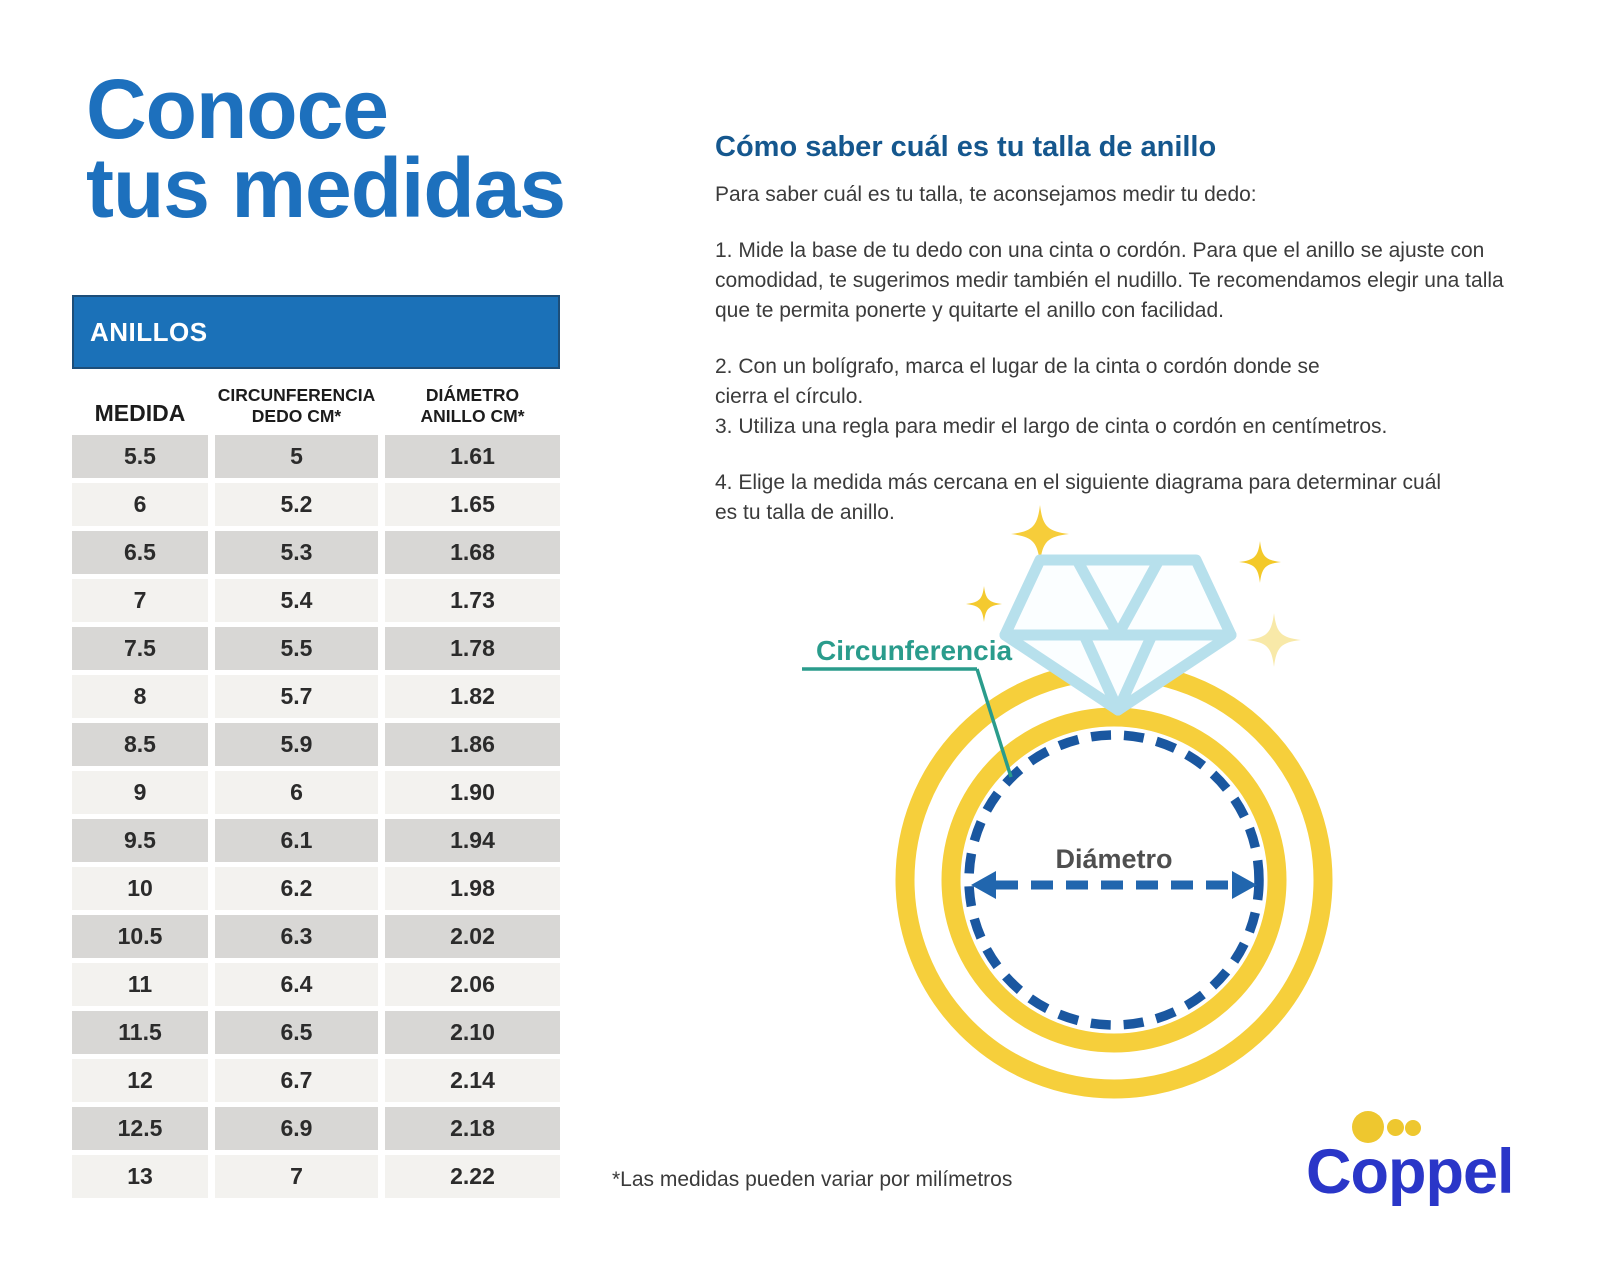 The height and width of the screenshot is (1280, 1600). I want to click on table-cell: 1.68, so click(472, 552).